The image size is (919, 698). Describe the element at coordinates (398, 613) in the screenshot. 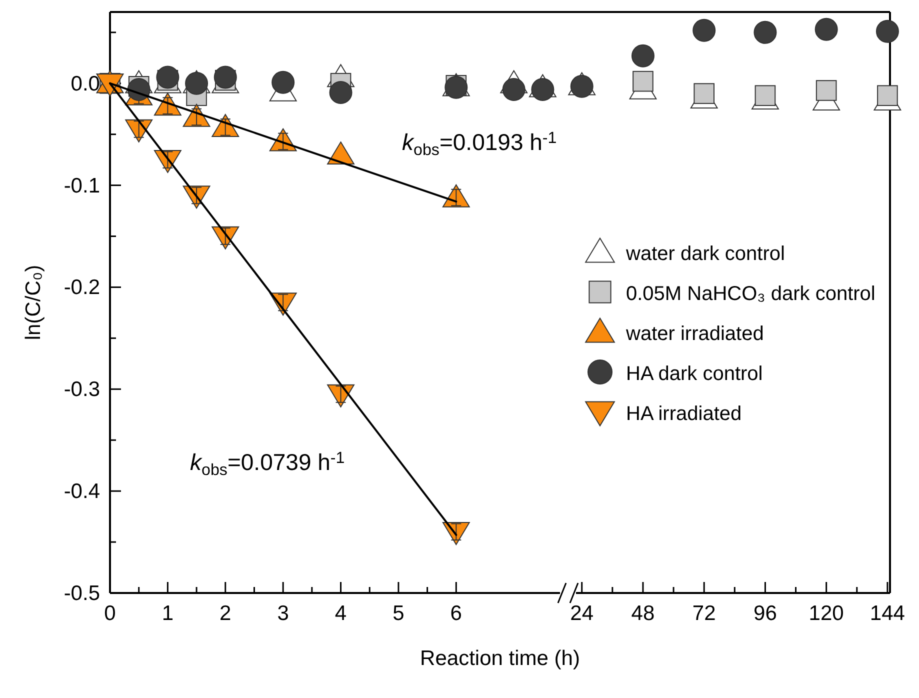

I see `x-tick-label: 5` at that location.